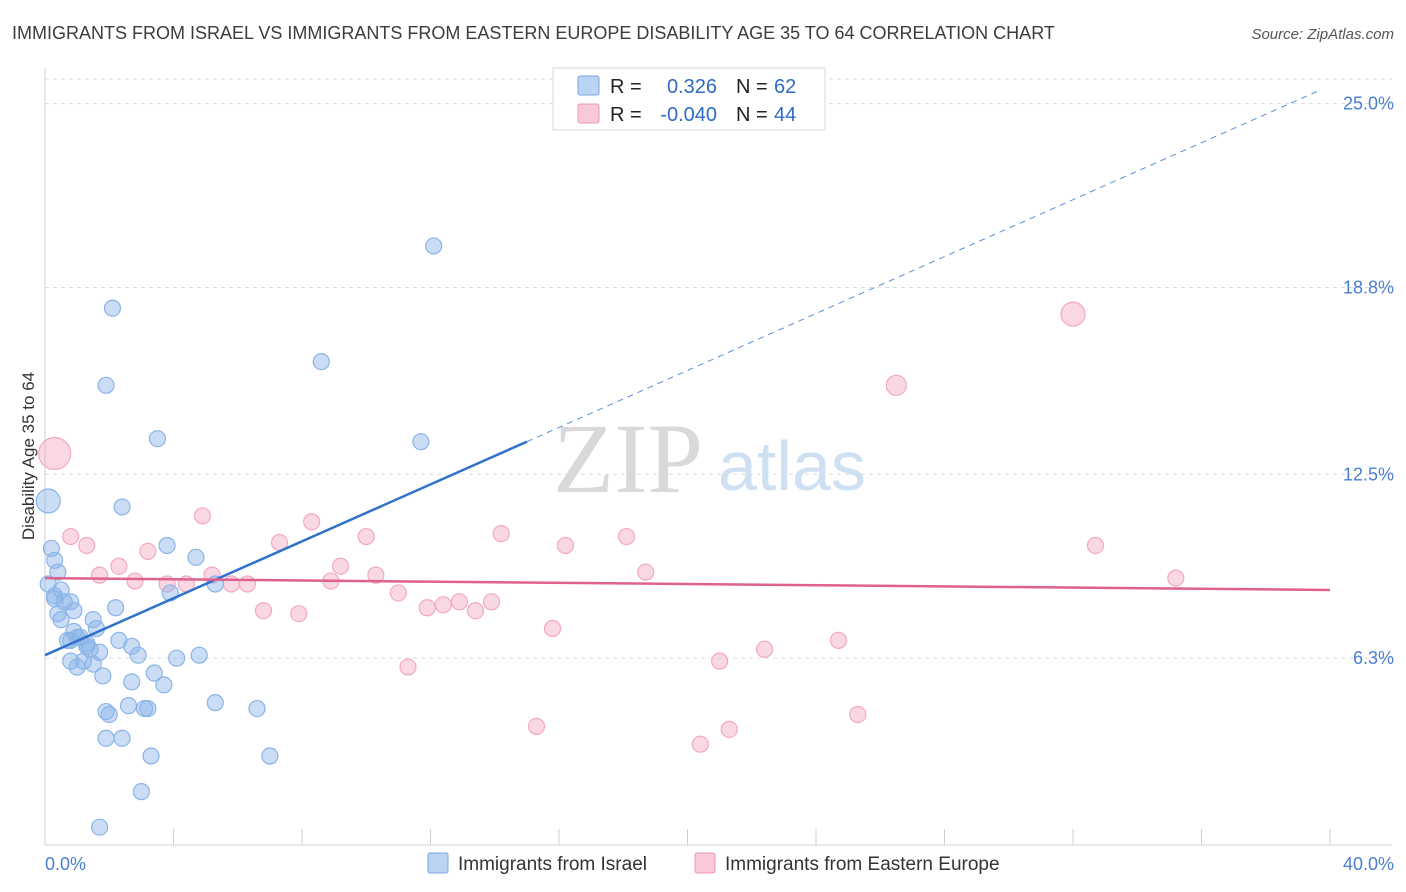 The width and height of the screenshot is (1406, 892). What do you see at coordinates (785, 87) in the screenshot?
I see `stats-n-value-israel: 62` at bounding box center [785, 87].